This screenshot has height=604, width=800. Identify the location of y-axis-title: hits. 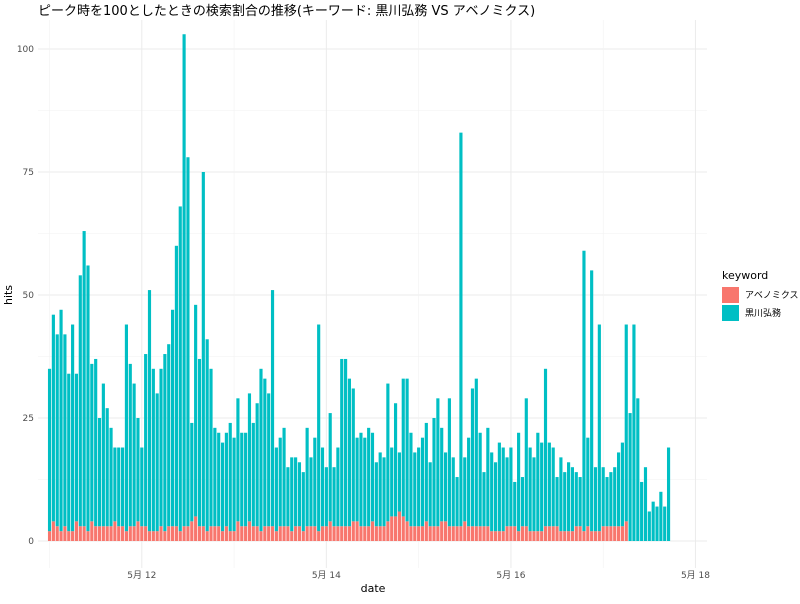
(8, 295).